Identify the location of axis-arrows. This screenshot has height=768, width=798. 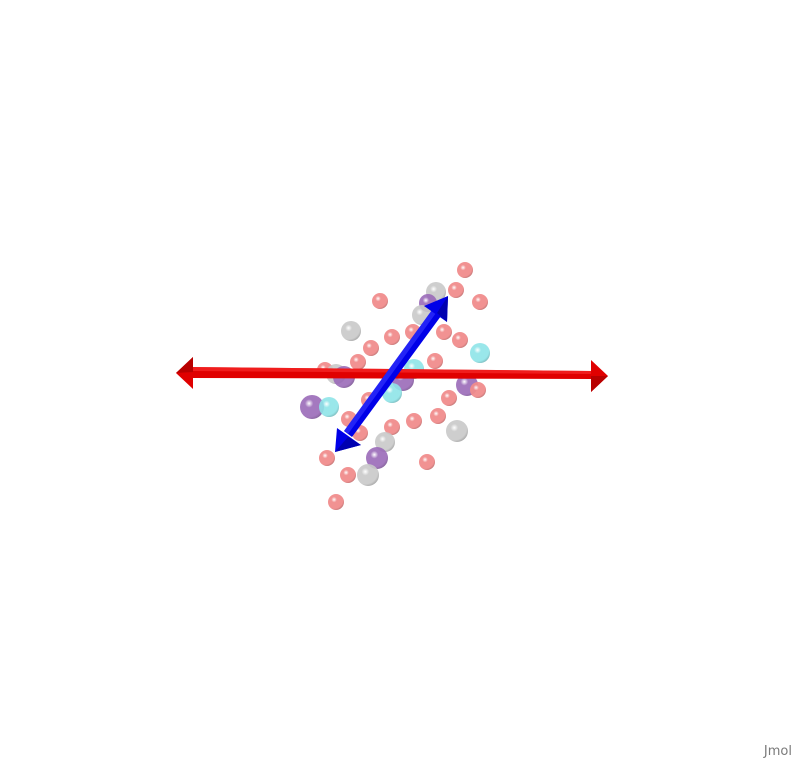
(392, 374).